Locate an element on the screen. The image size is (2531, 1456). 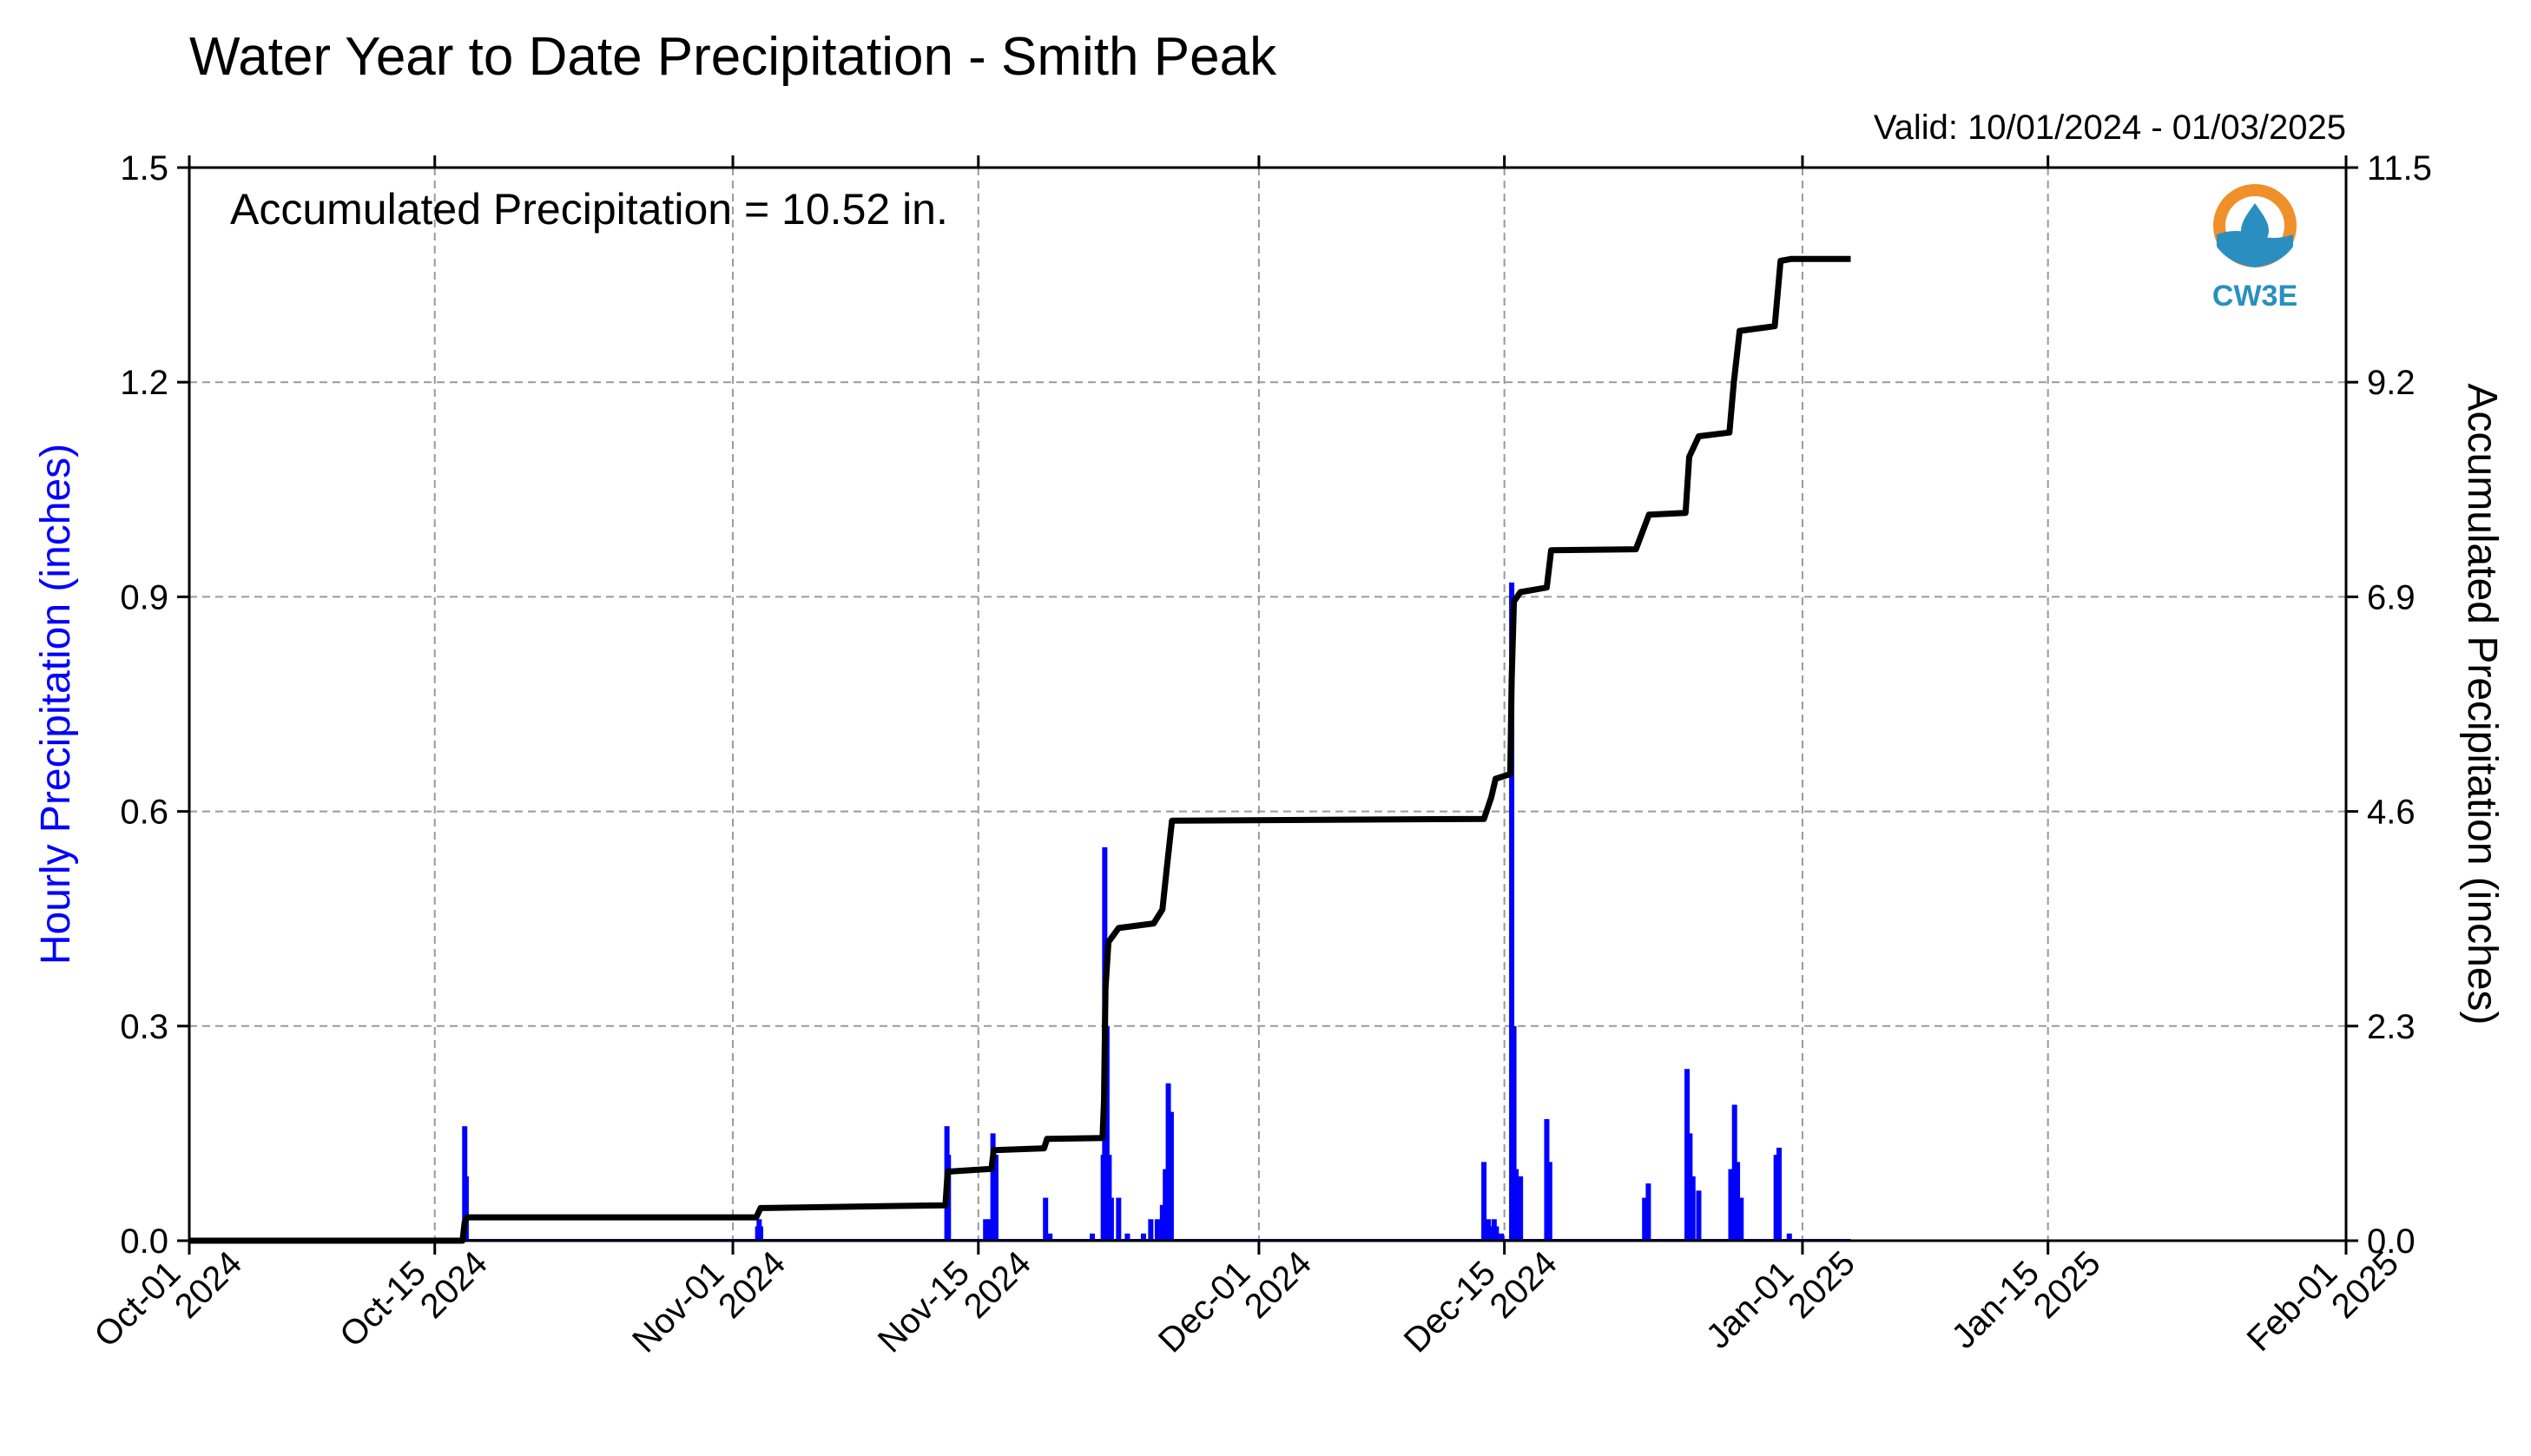
left-y-tick-label: 0.0 is located at coordinates (144, 1241).